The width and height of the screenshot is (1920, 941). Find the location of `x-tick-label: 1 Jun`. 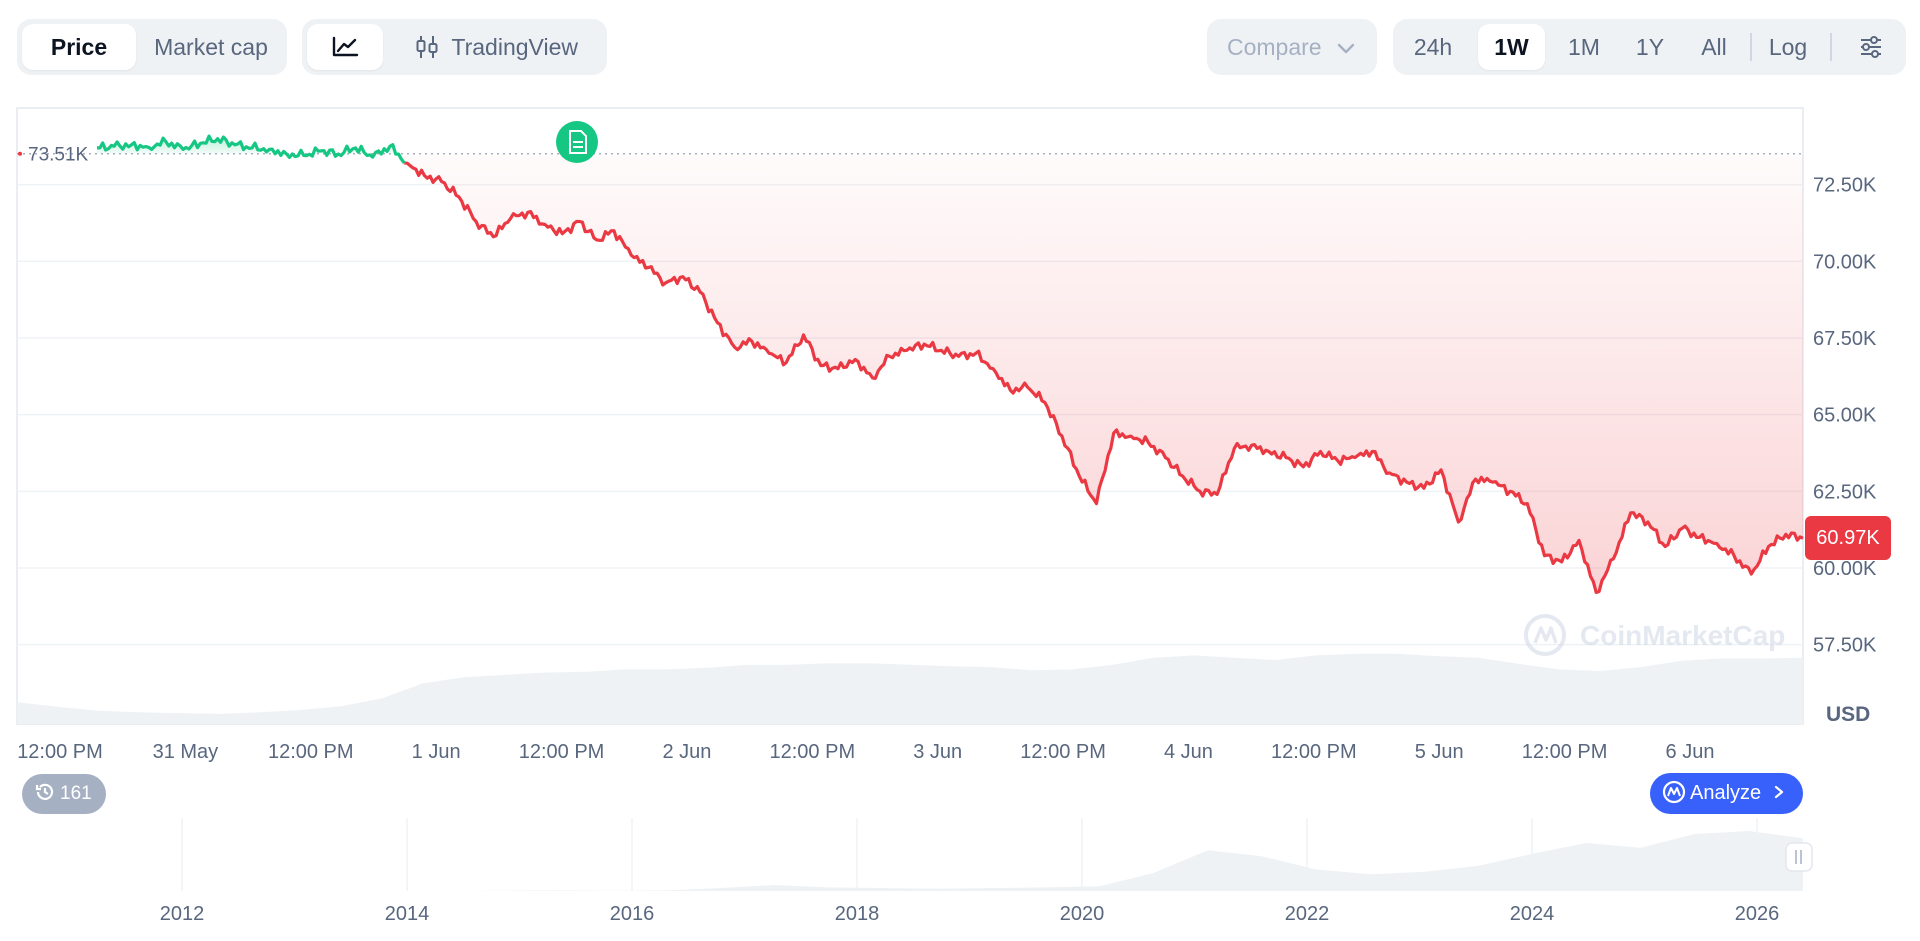

x-tick-label: 1 Jun is located at coordinates (436, 752).